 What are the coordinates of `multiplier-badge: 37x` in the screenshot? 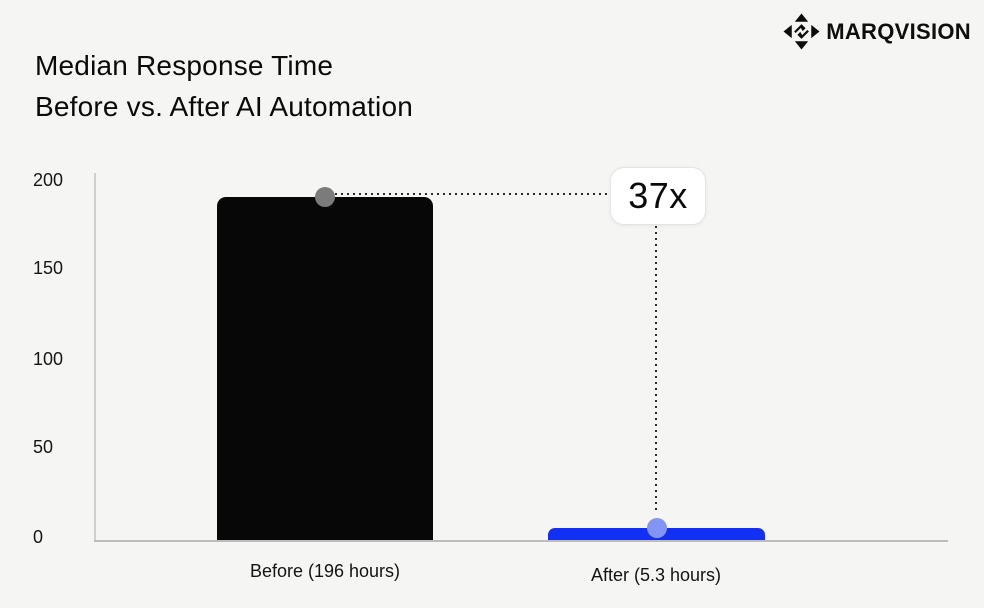 It's located at (658, 196).